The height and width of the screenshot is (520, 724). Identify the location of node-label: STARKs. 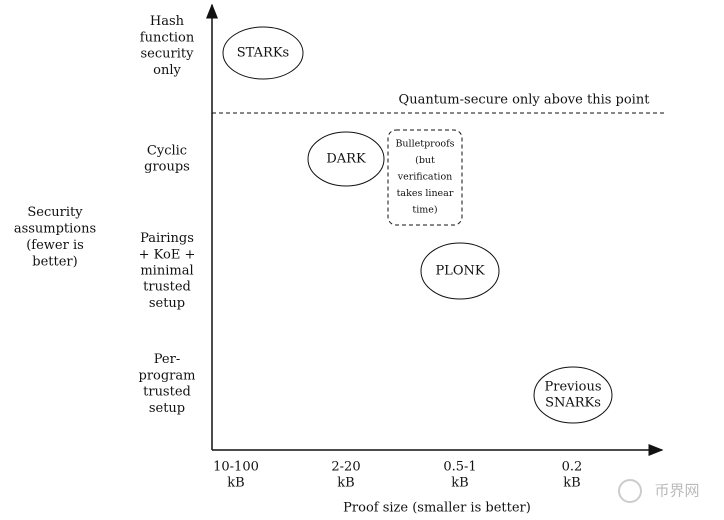
(263, 53).